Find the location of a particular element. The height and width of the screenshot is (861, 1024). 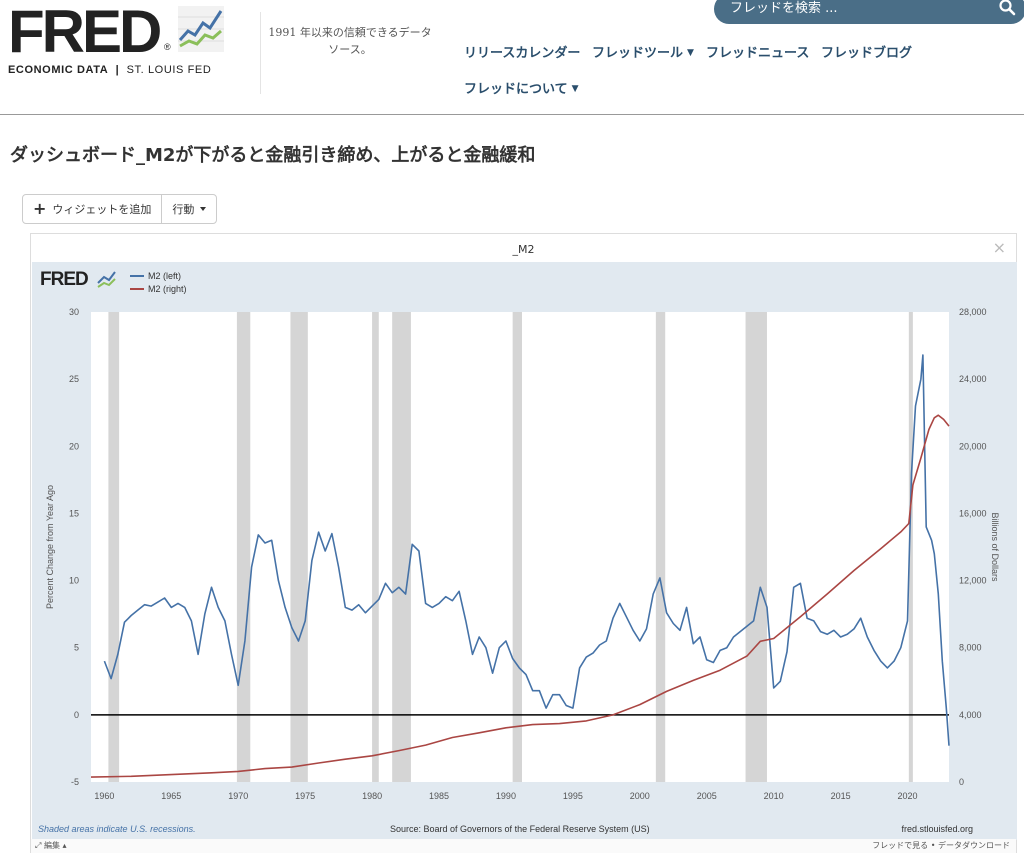

add-widget-button: + ウィジェットを追加 is located at coordinates (92, 208).